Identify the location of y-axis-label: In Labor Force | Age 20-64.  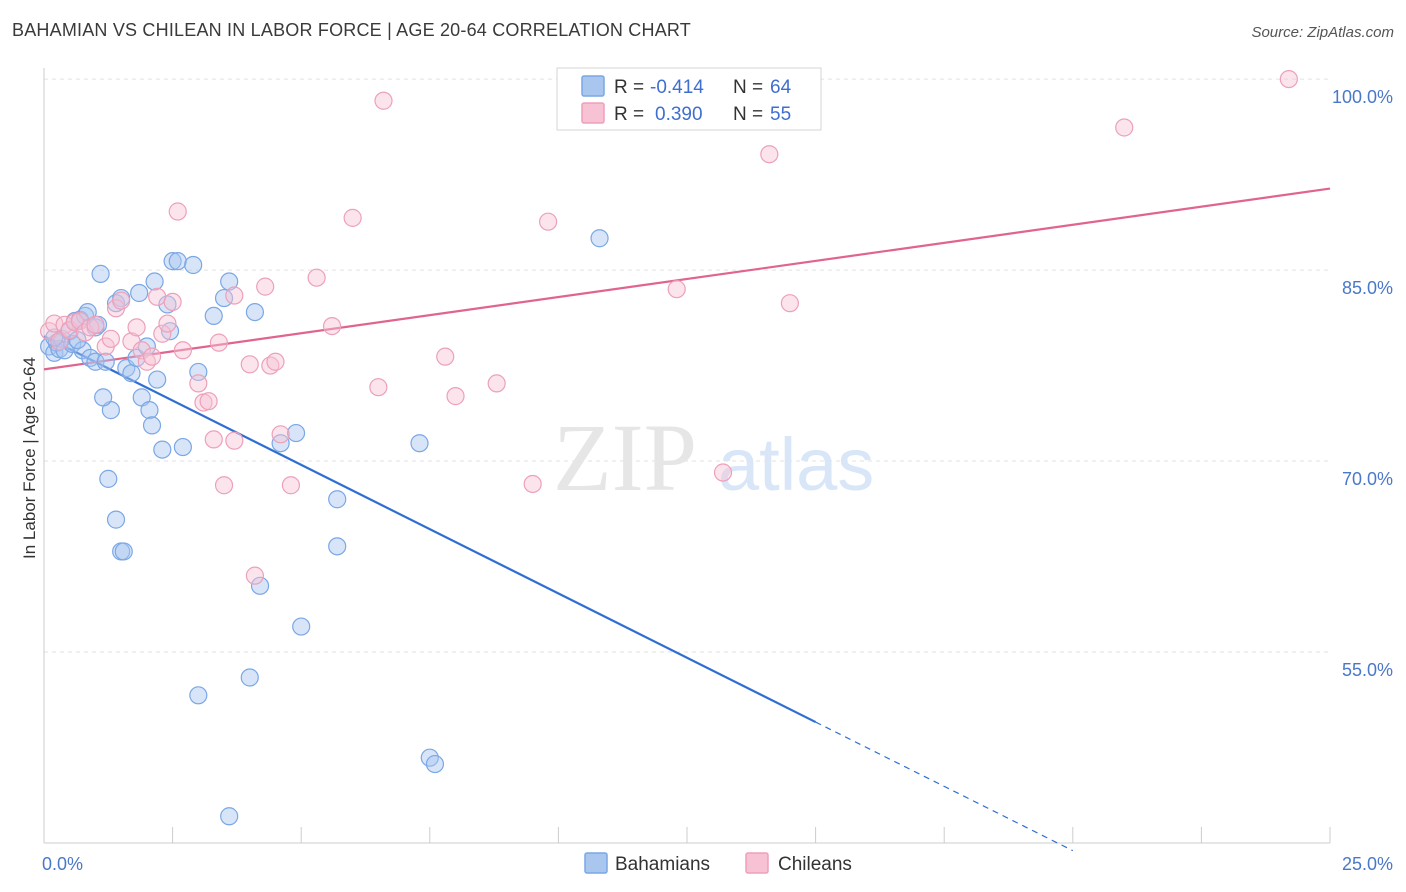
(29, 458).